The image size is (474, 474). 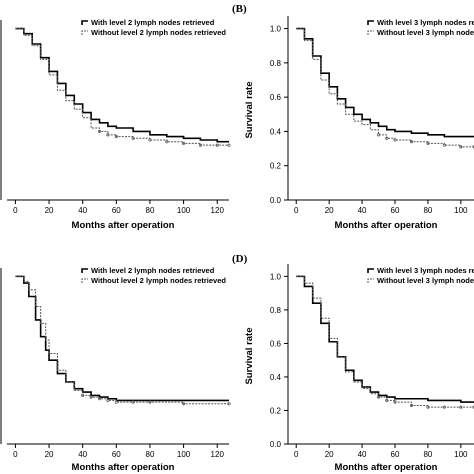 I want to click on y-tick-label: 0.0, so click(x=276, y=444).